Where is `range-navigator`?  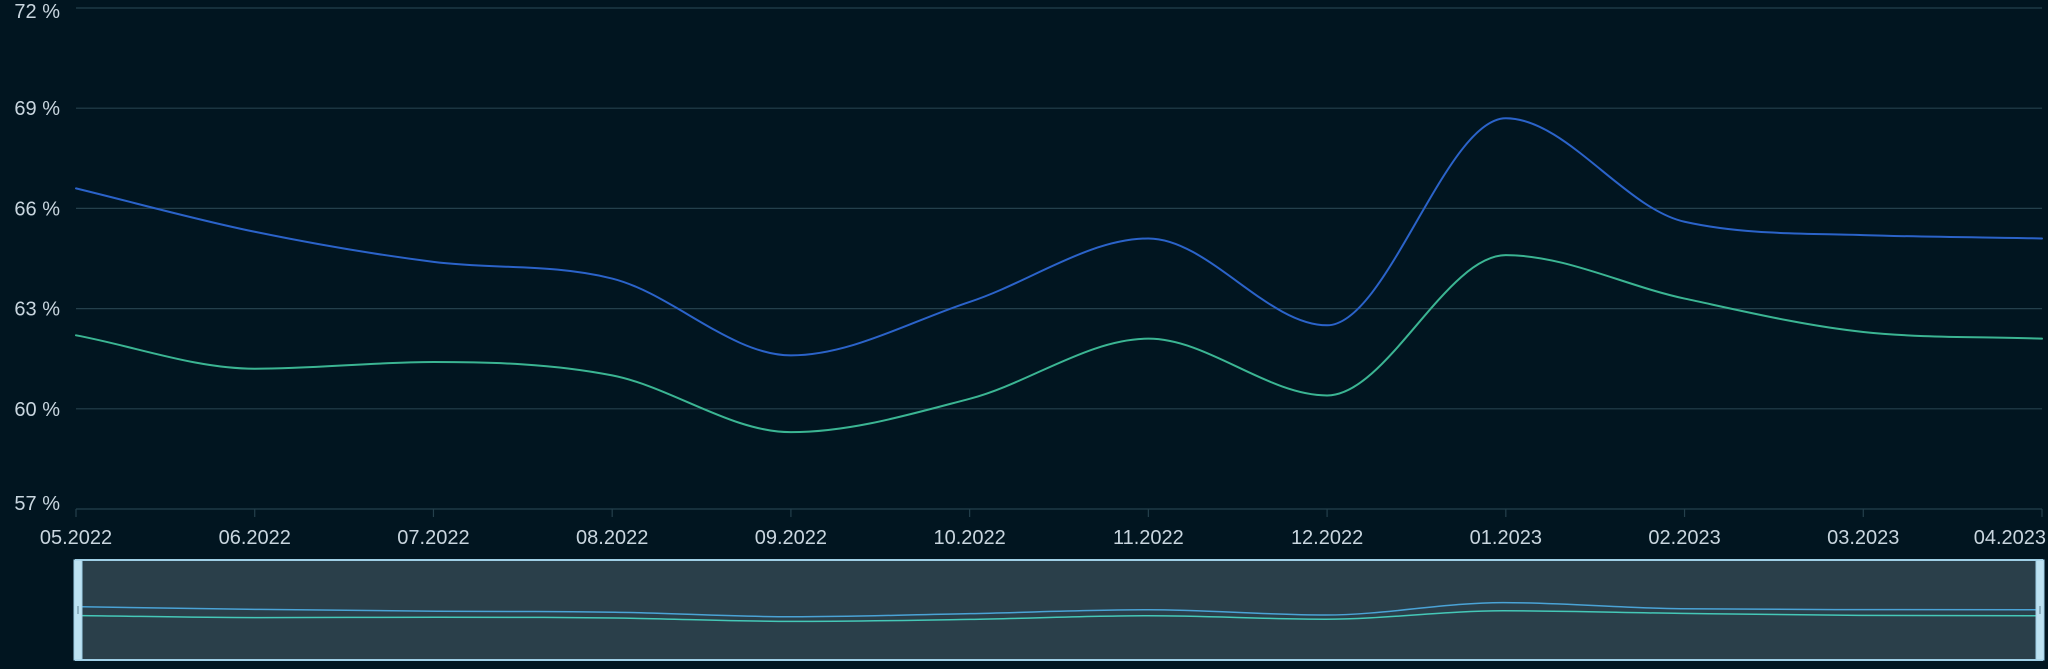
range-navigator is located at coordinates (1059, 610).